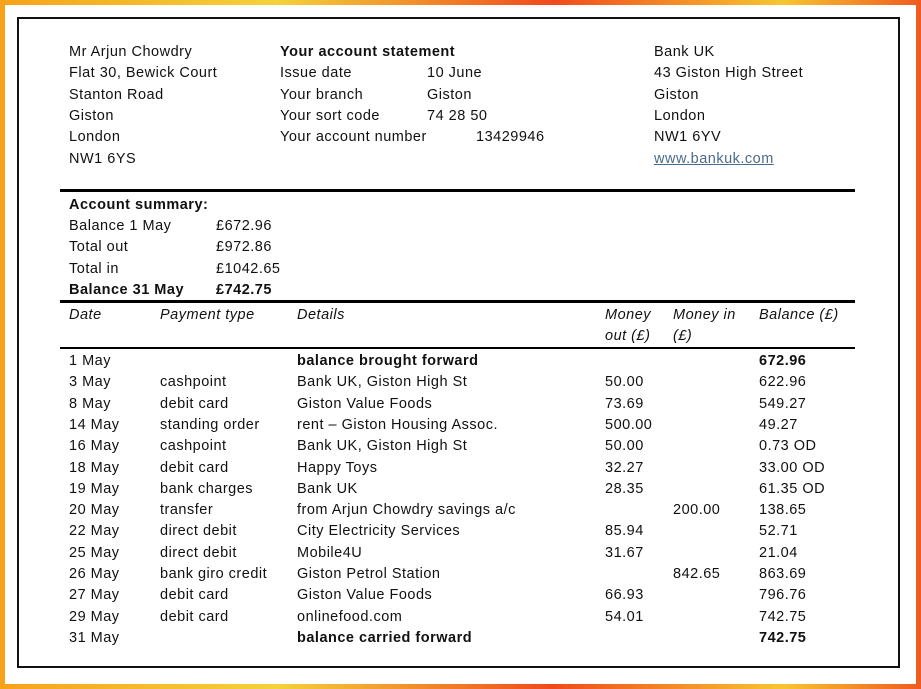  Describe the element at coordinates (244, 247) in the screenshot. I see `summary-value: £972.86` at that location.